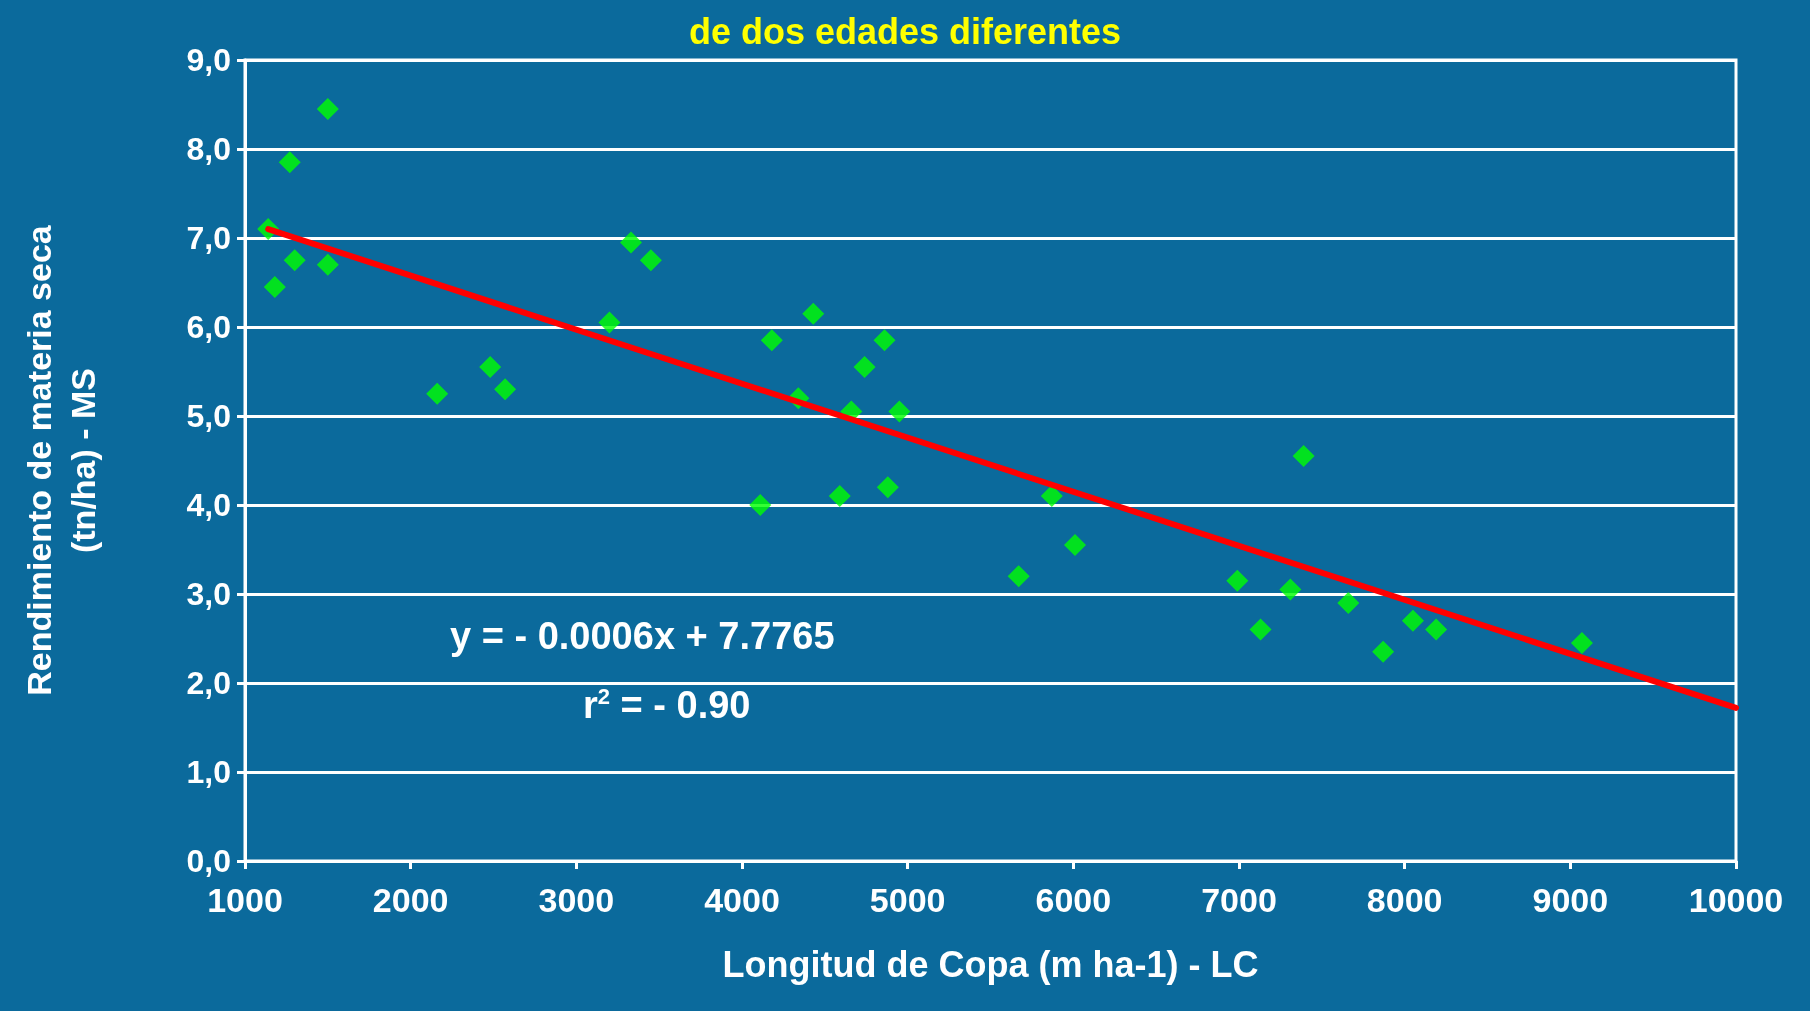  I want to click on y-tick-label: 4,0, so click(208, 505).